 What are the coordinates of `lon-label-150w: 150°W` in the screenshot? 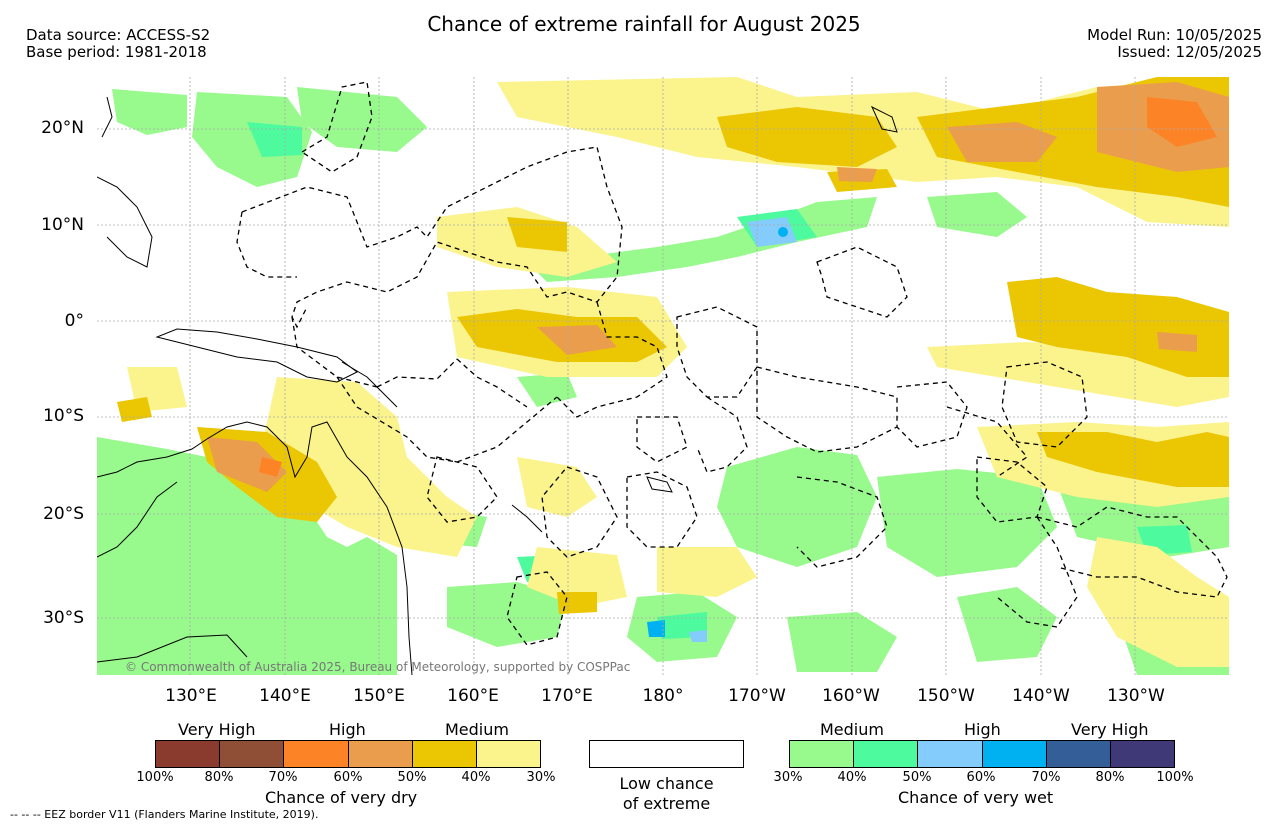 It's located at (946, 696).